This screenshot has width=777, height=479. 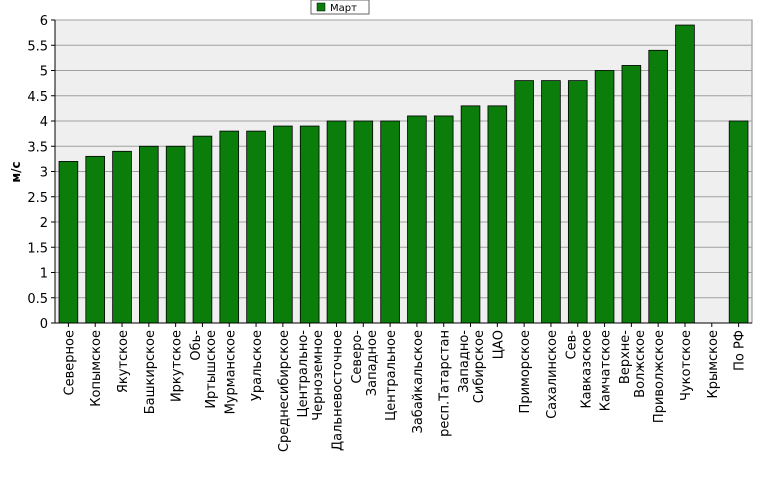 I want to click on y-tick-label: 1.5, so click(x=37, y=248).